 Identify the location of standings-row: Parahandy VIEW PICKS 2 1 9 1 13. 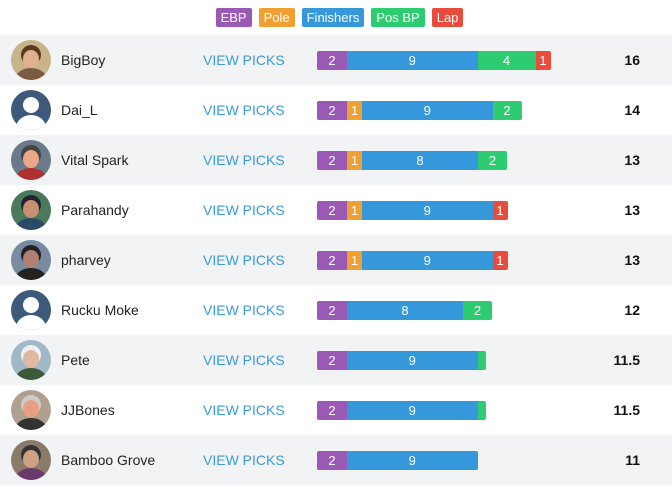
(336, 210).